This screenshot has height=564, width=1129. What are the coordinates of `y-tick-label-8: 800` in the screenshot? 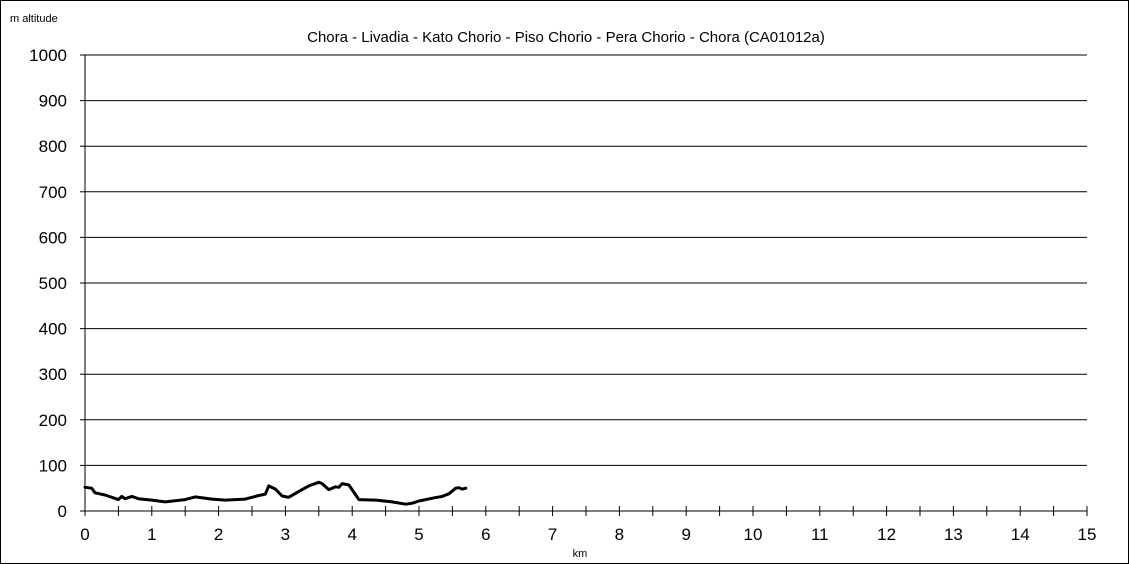 It's located at (53, 146).